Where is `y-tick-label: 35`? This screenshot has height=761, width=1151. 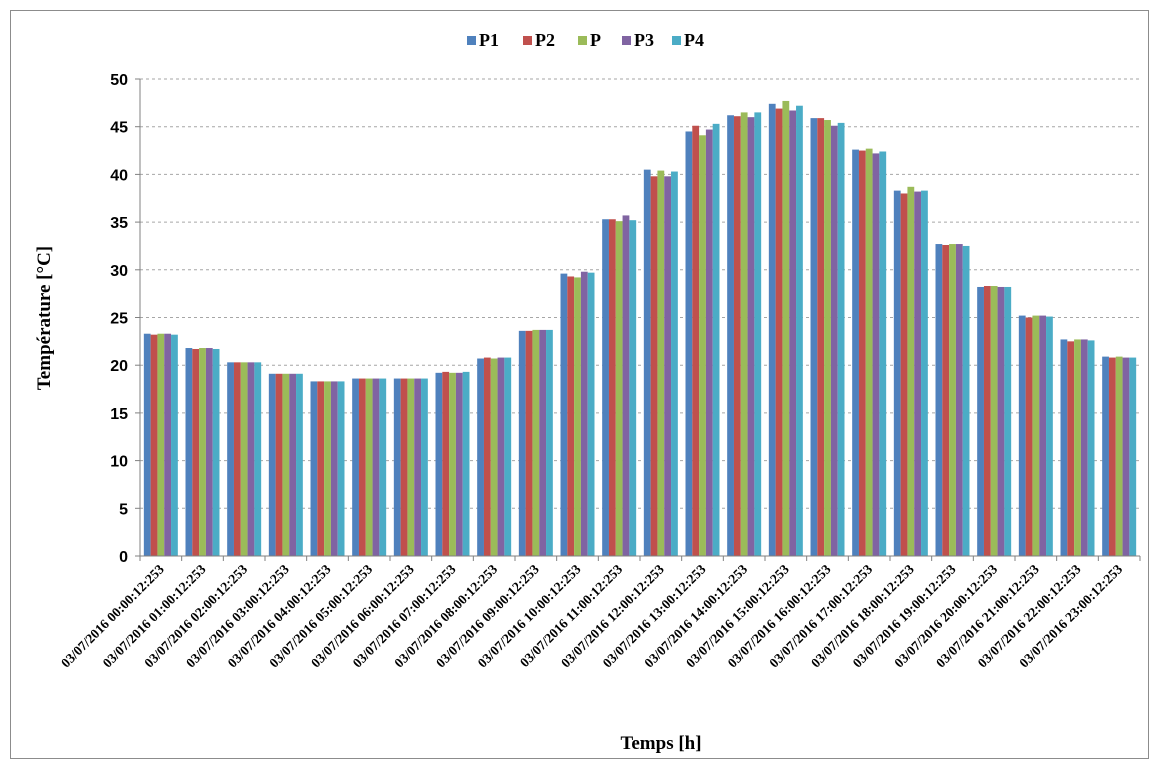 y-tick-label: 35 is located at coordinates (119, 223).